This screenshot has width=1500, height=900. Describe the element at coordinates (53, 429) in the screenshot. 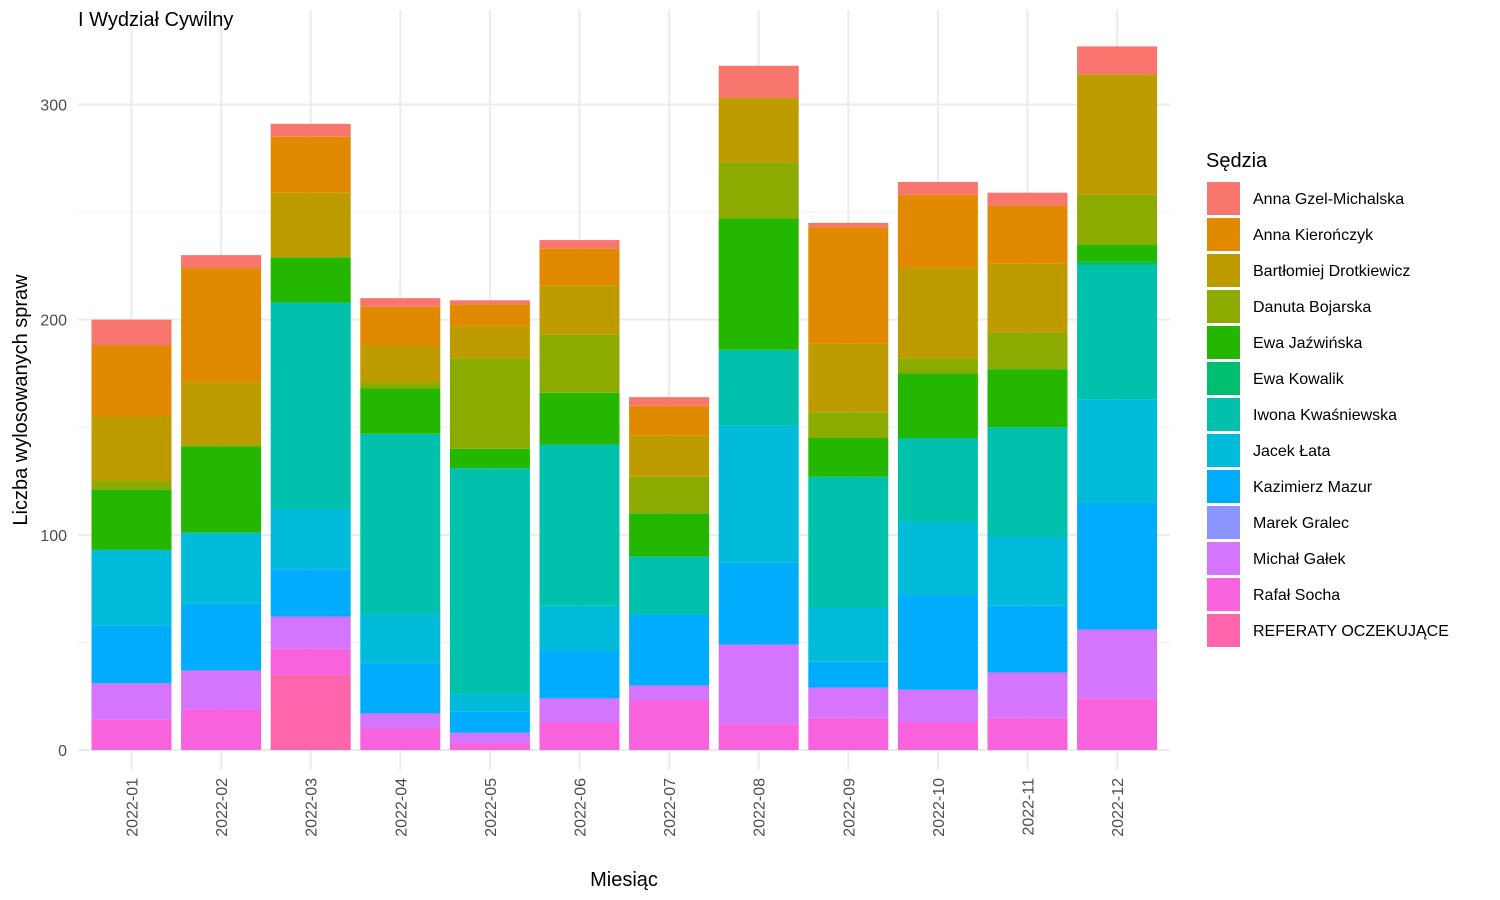

I see `y-tick-labels: 0 100 200 300` at that location.